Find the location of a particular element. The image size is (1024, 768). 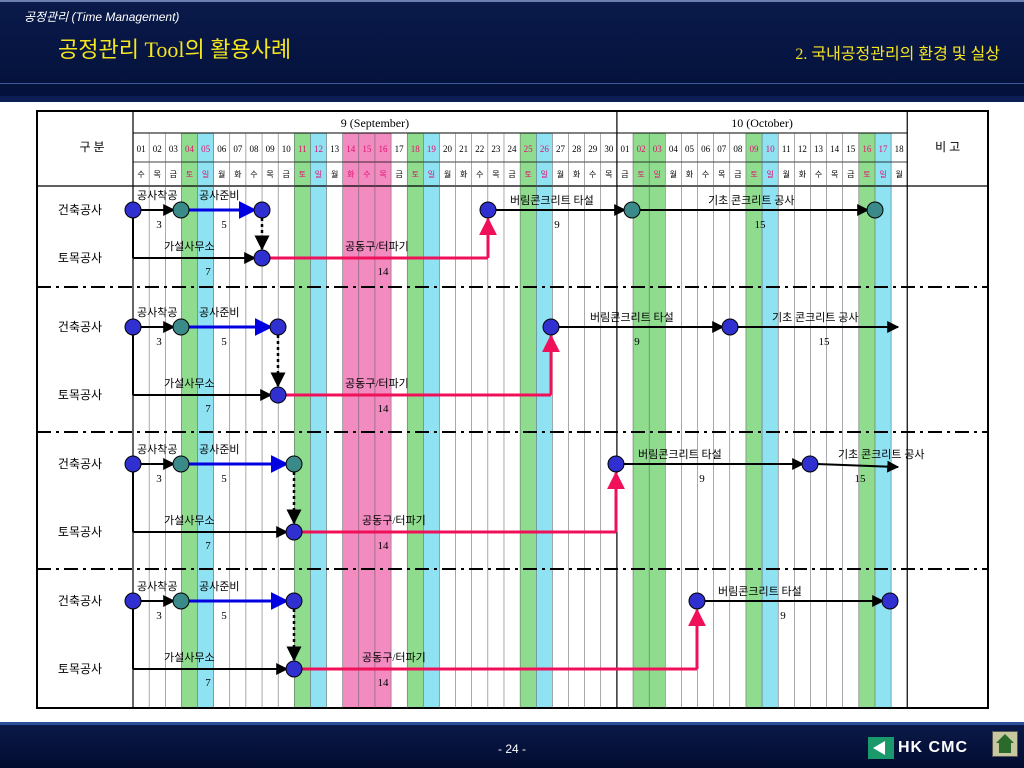

day-label: 10 is located at coordinates (287, 149).